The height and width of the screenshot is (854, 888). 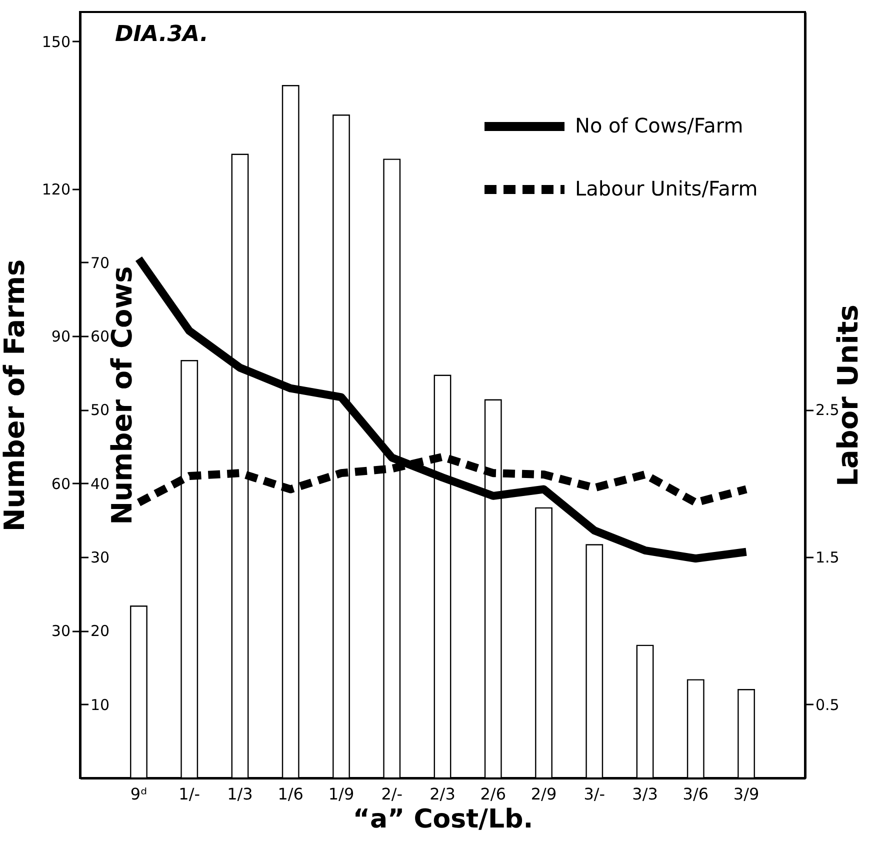 What do you see at coordinates (100, 705) in the screenshot?
I see `y2-tick-label: 10` at bounding box center [100, 705].